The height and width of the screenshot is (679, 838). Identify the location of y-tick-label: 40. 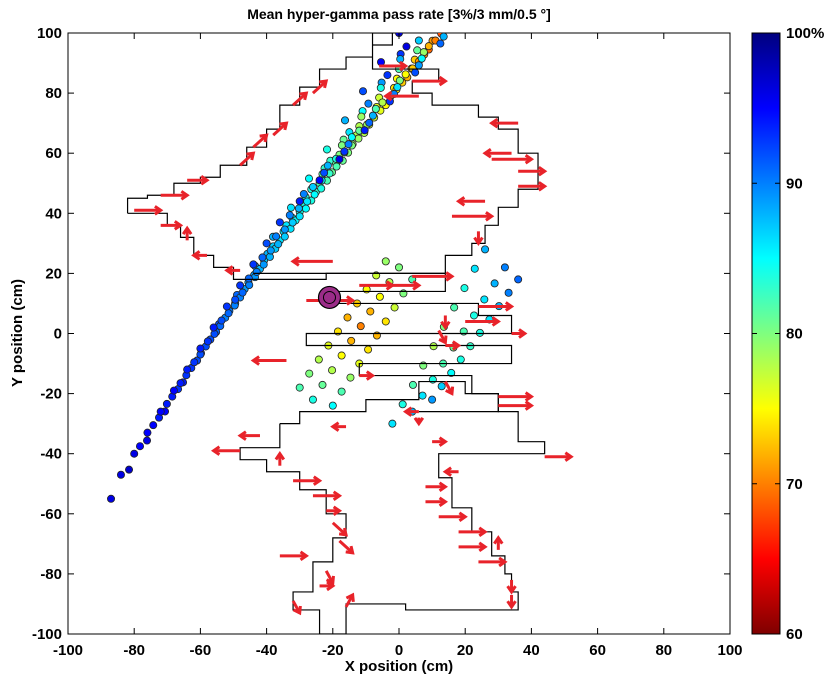
(53, 213).